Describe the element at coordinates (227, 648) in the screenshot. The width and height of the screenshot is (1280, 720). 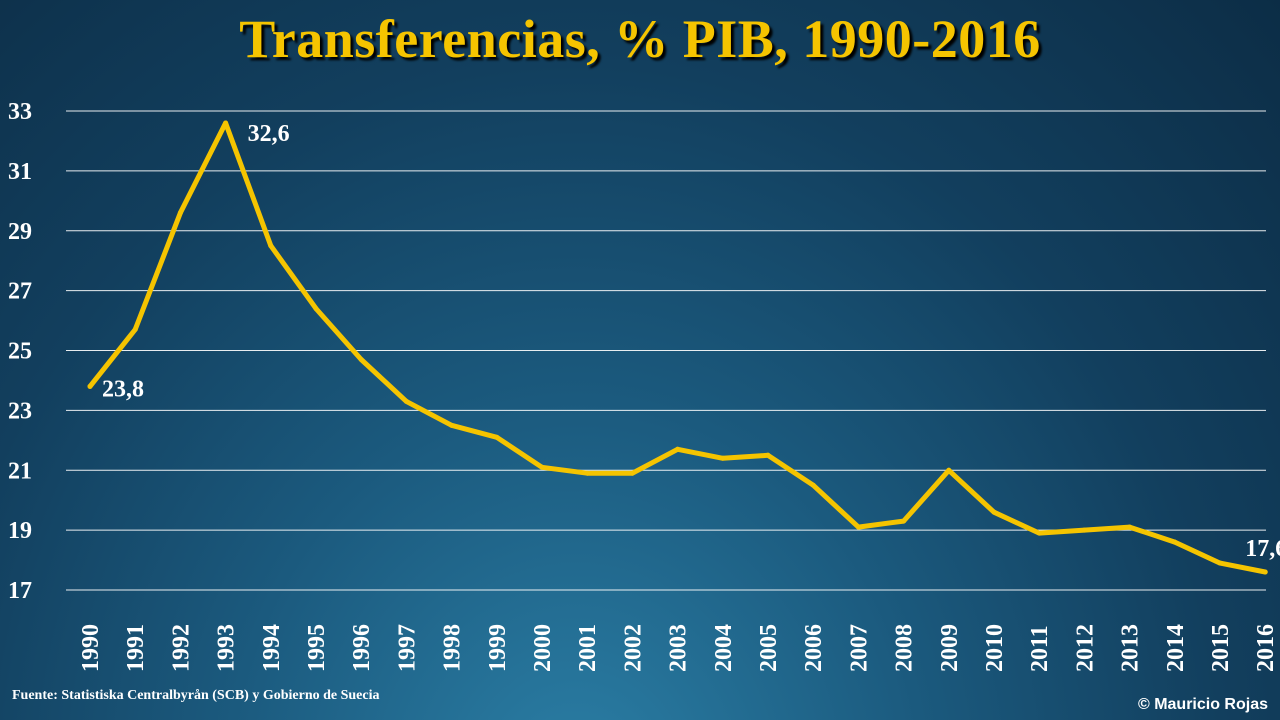
I see `x-tick-label: 1993` at that location.